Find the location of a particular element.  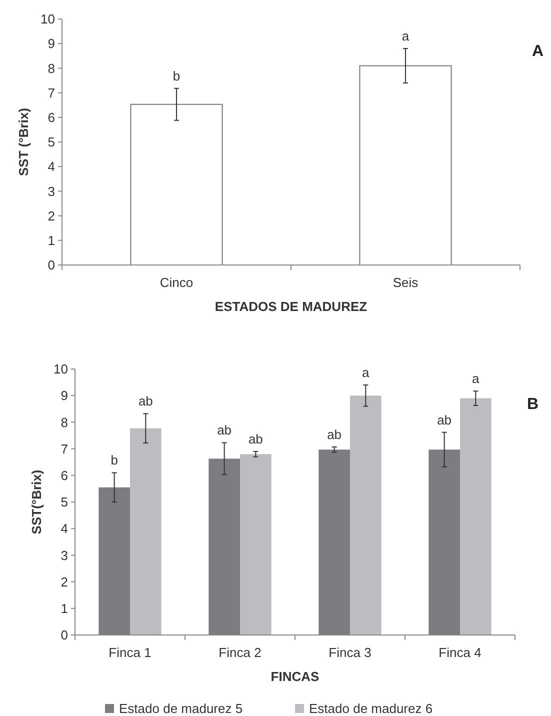

x-tick-label: Seis is located at coordinates (405, 282).